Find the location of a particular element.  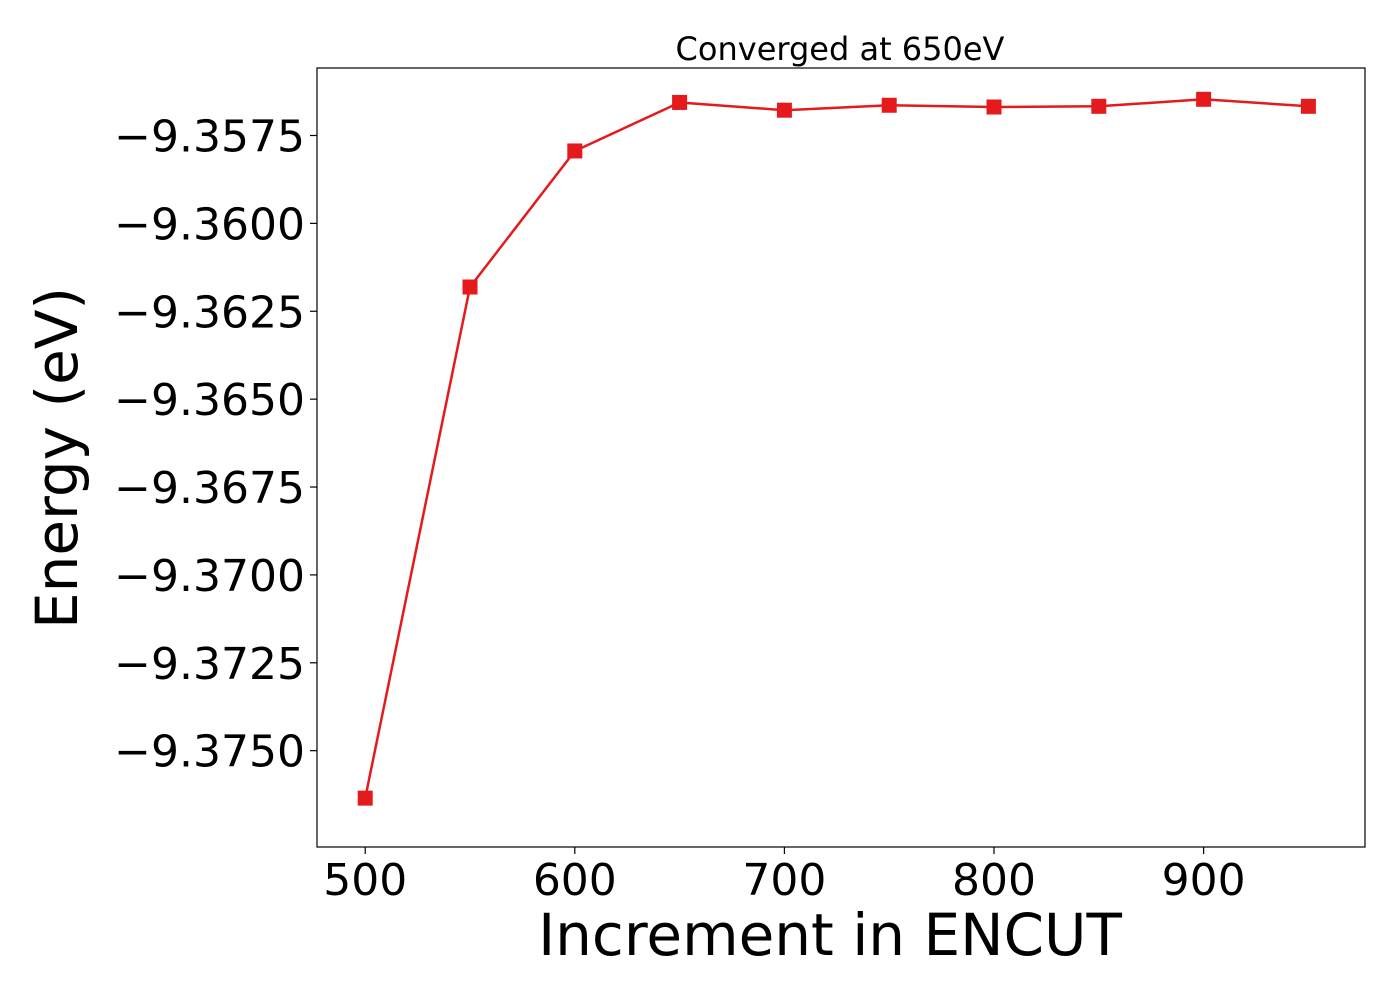

chart-title: Converged at 650eV is located at coordinates (840, 49).